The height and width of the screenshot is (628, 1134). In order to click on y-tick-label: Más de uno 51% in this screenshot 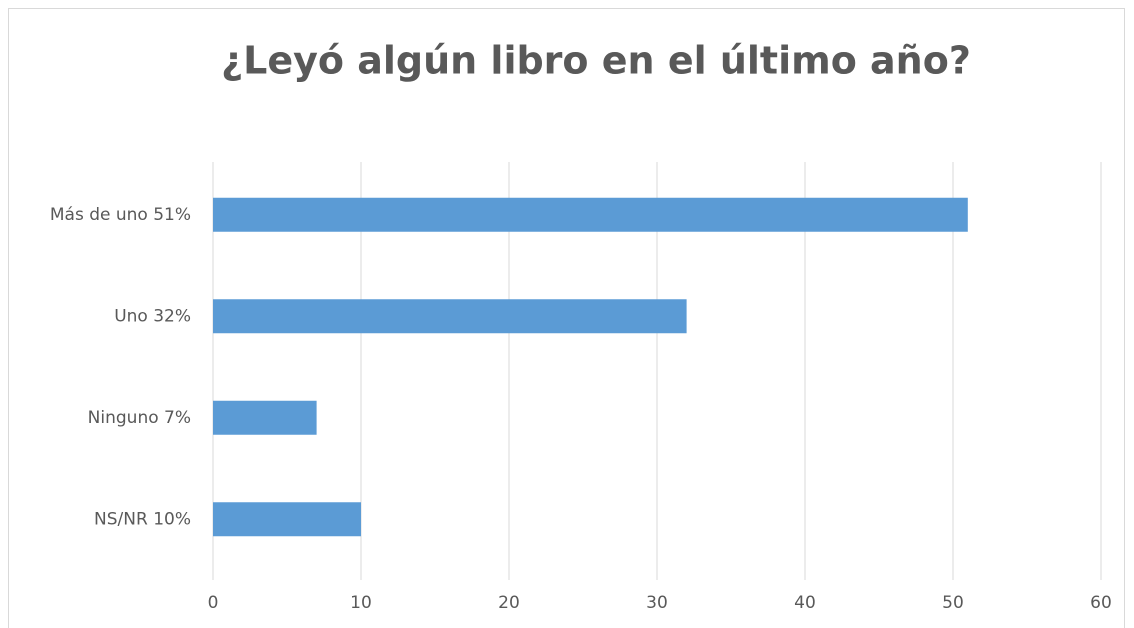, I will do `click(120, 215)`.